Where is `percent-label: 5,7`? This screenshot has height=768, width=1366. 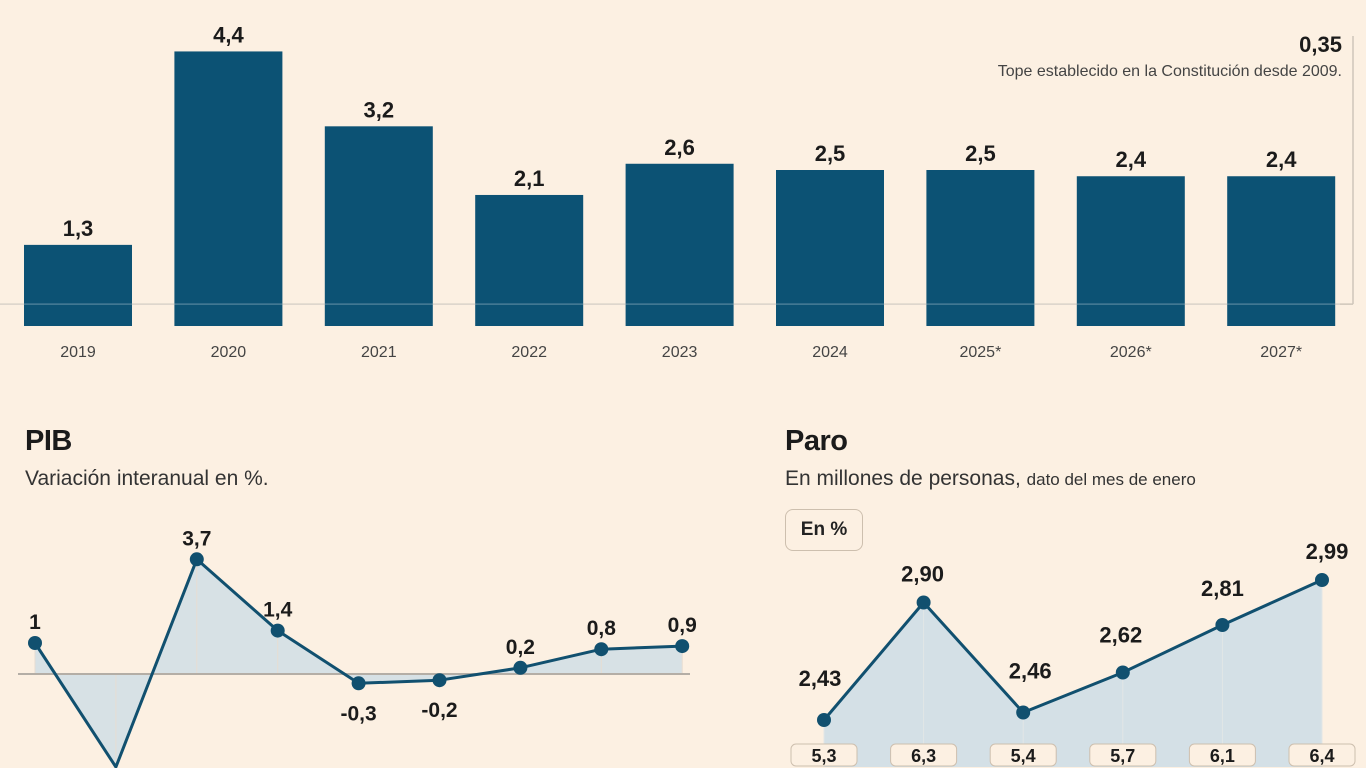
percent-label: 5,7 is located at coordinates (1122, 756).